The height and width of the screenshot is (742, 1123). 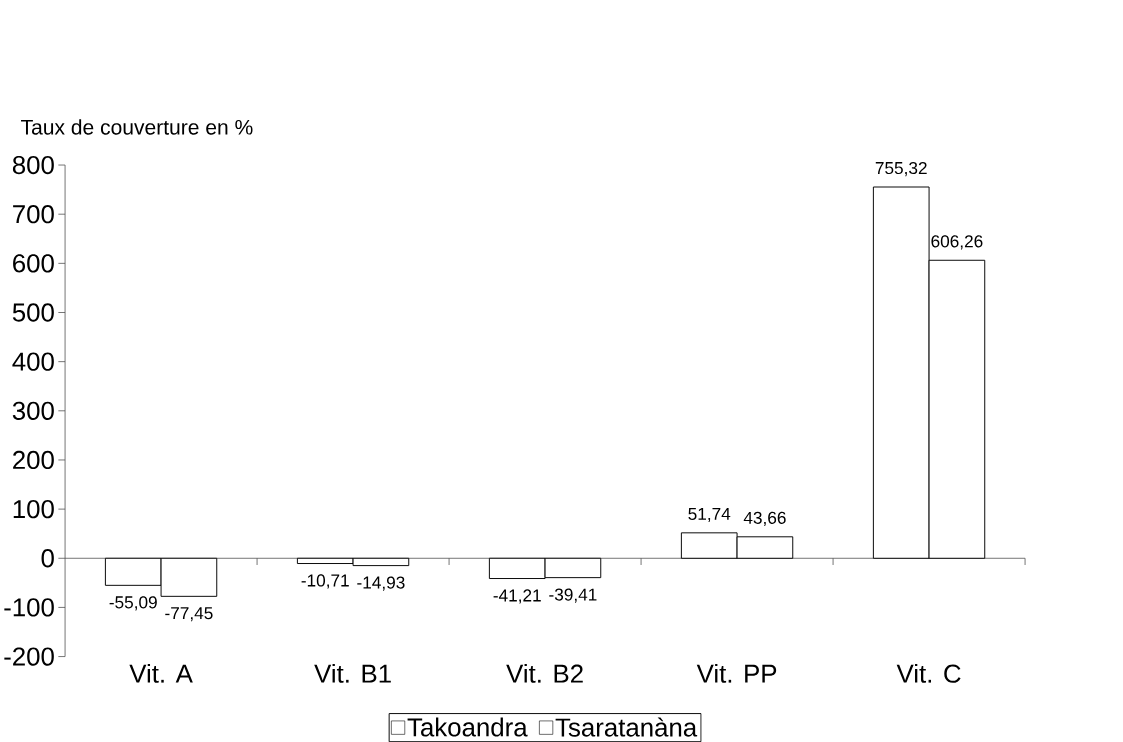 I want to click on x-tick-label: Vit. C, so click(x=928, y=673).